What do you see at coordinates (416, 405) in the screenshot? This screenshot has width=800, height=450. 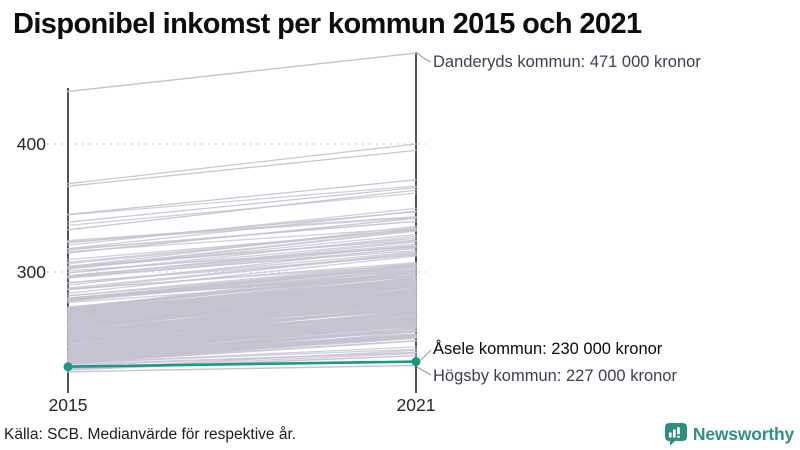 I see `xtick-label-2021: 2021` at bounding box center [416, 405].